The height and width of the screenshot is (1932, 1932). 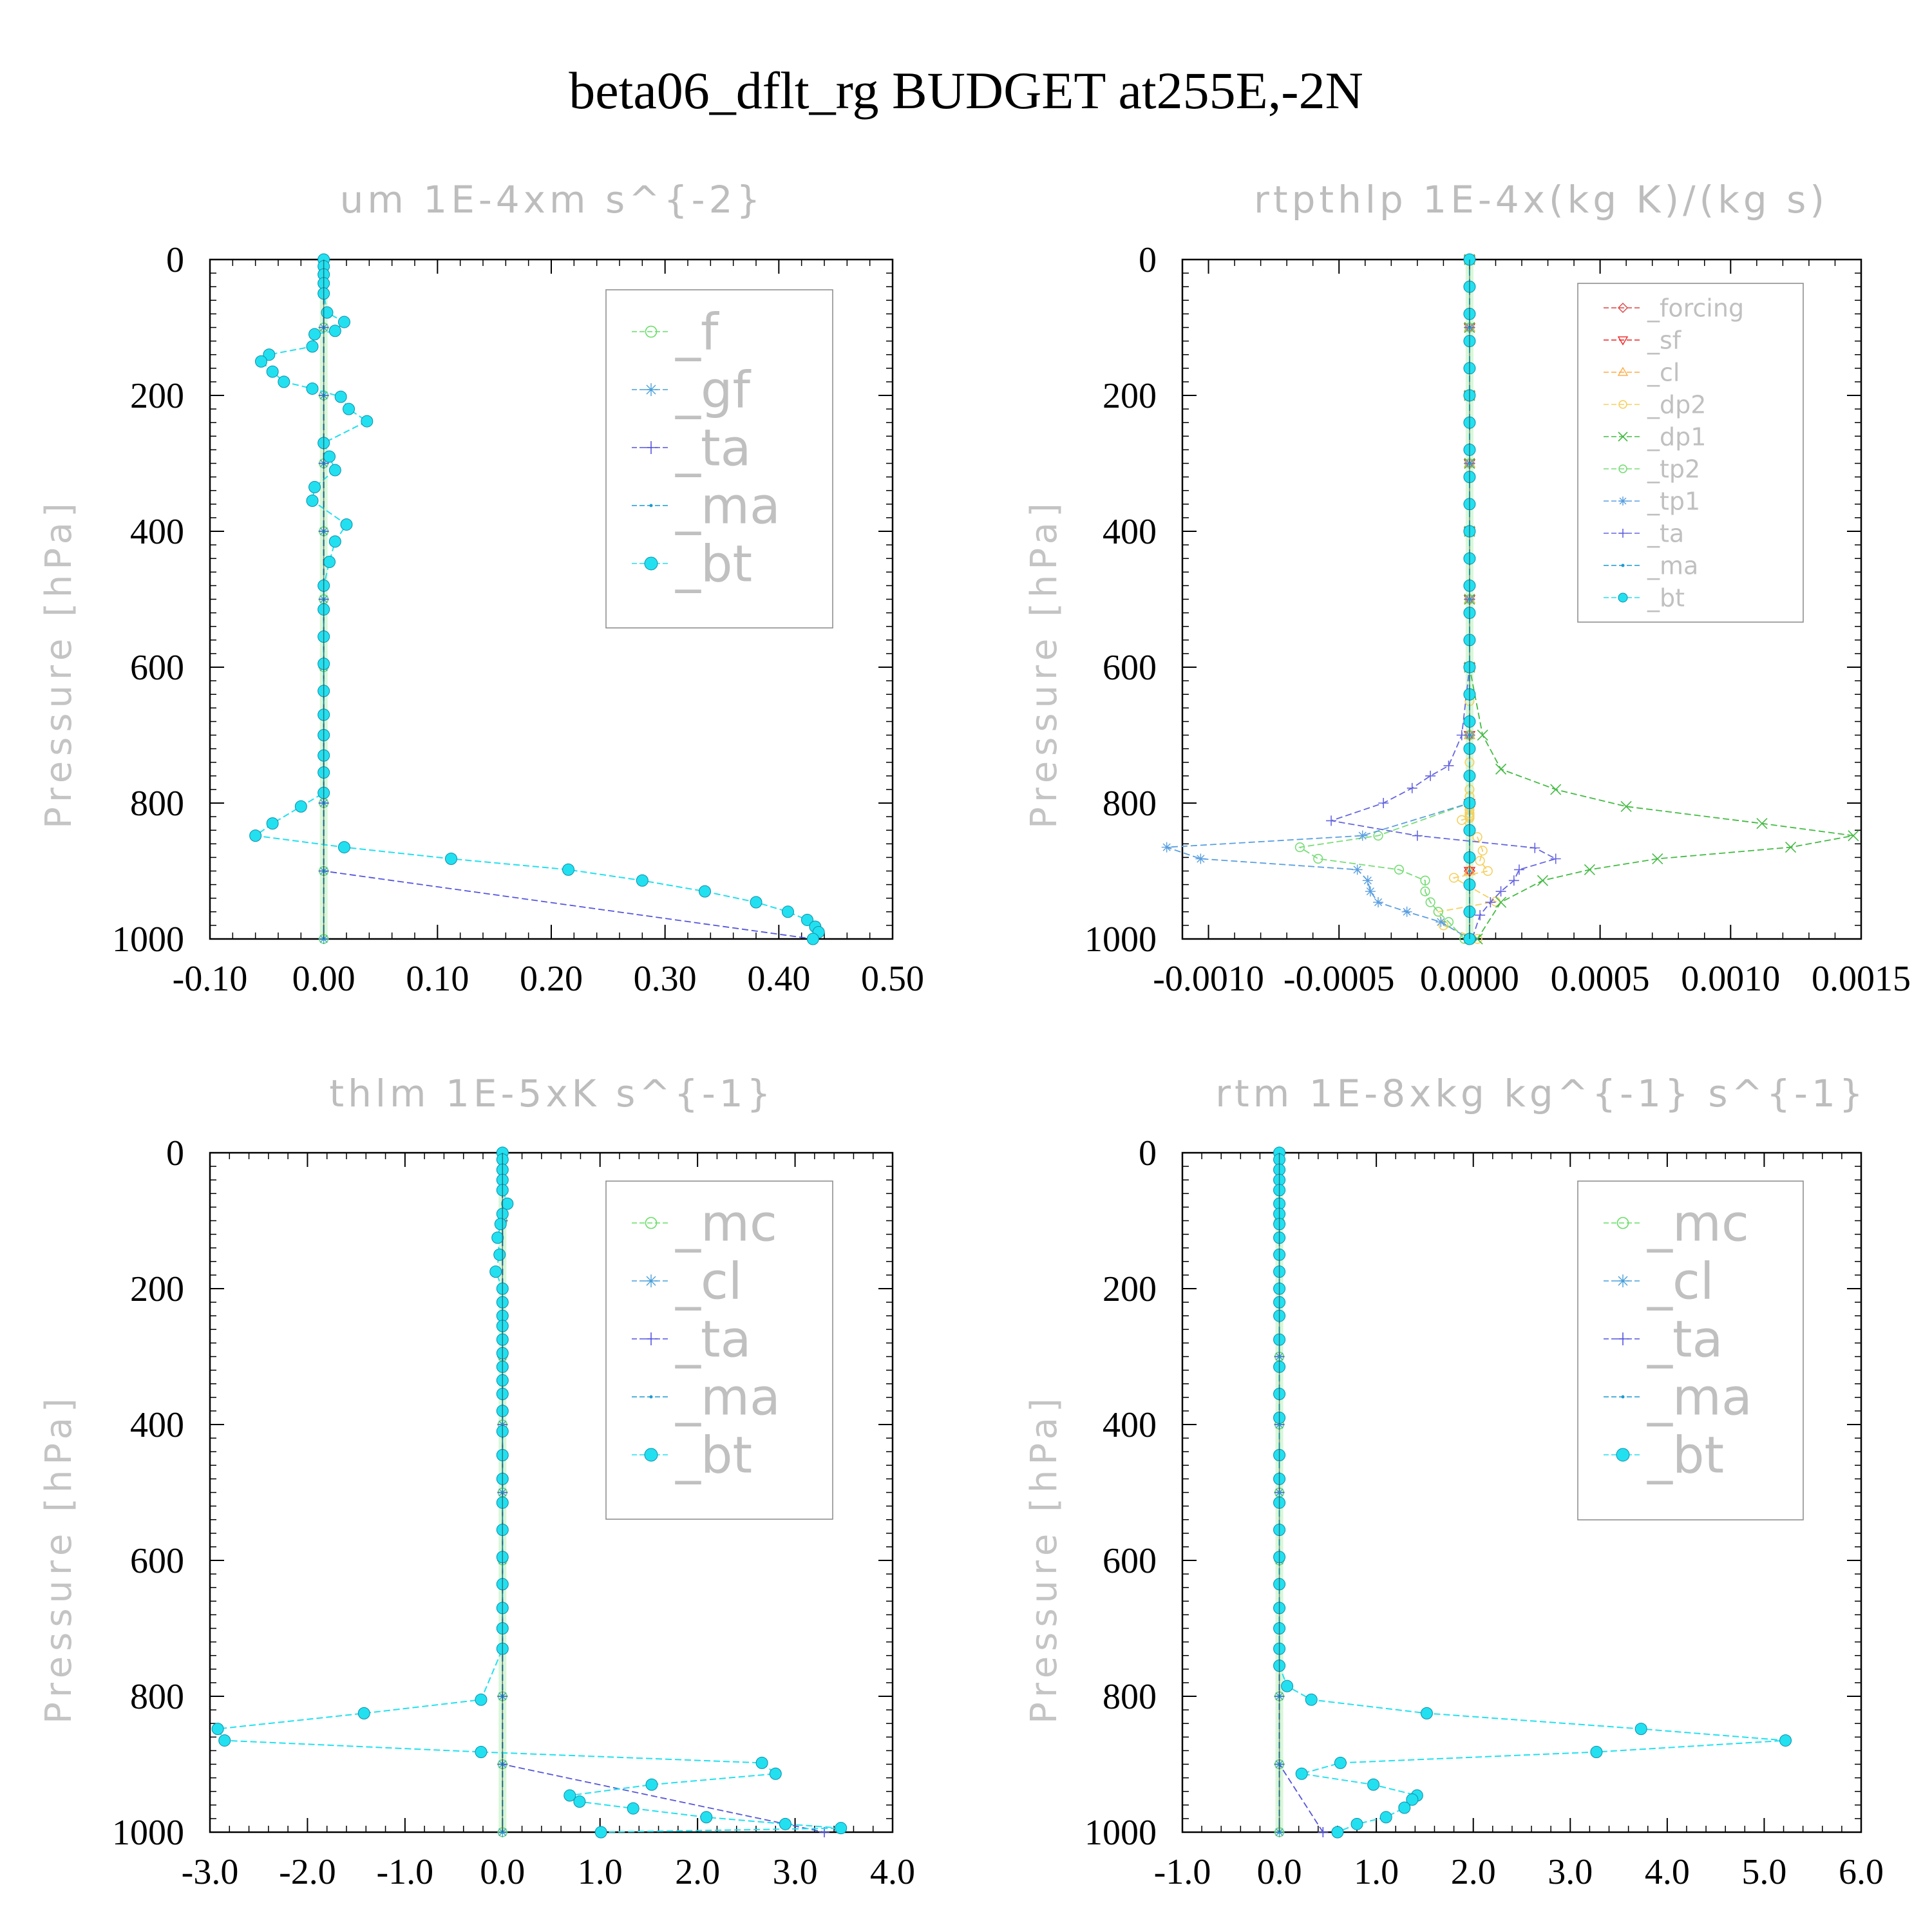 What do you see at coordinates (1182, 1872) in the screenshot?
I see `x-tick-label: -1.0` at bounding box center [1182, 1872].